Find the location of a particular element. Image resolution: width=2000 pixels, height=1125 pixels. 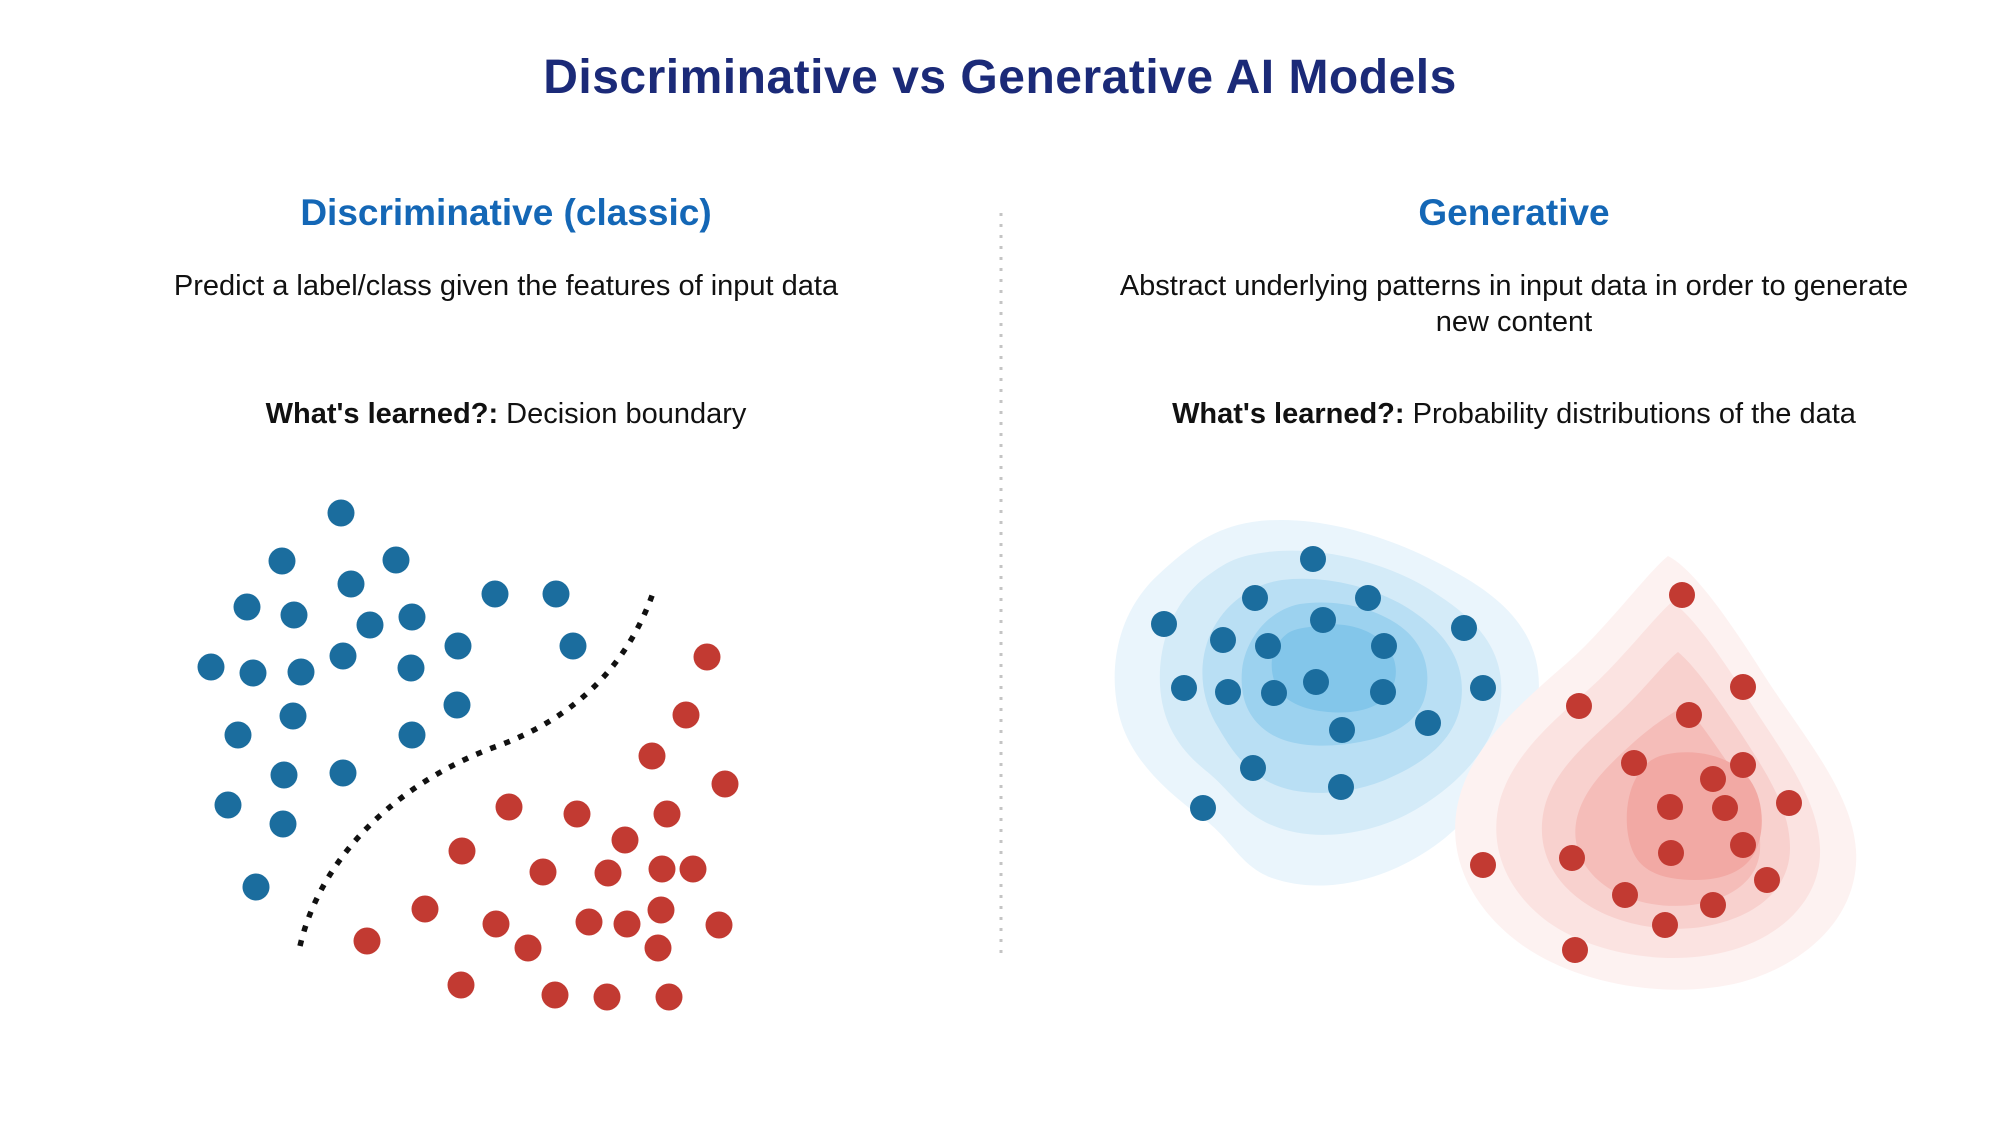

learned-value: Probability distributions of the data is located at coordinates (1634, 414).